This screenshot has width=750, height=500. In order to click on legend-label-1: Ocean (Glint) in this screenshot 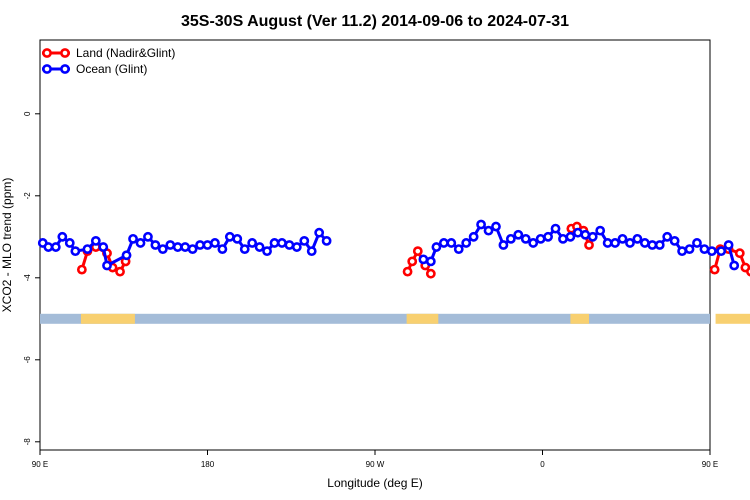, I will do `click(111, 69)`.